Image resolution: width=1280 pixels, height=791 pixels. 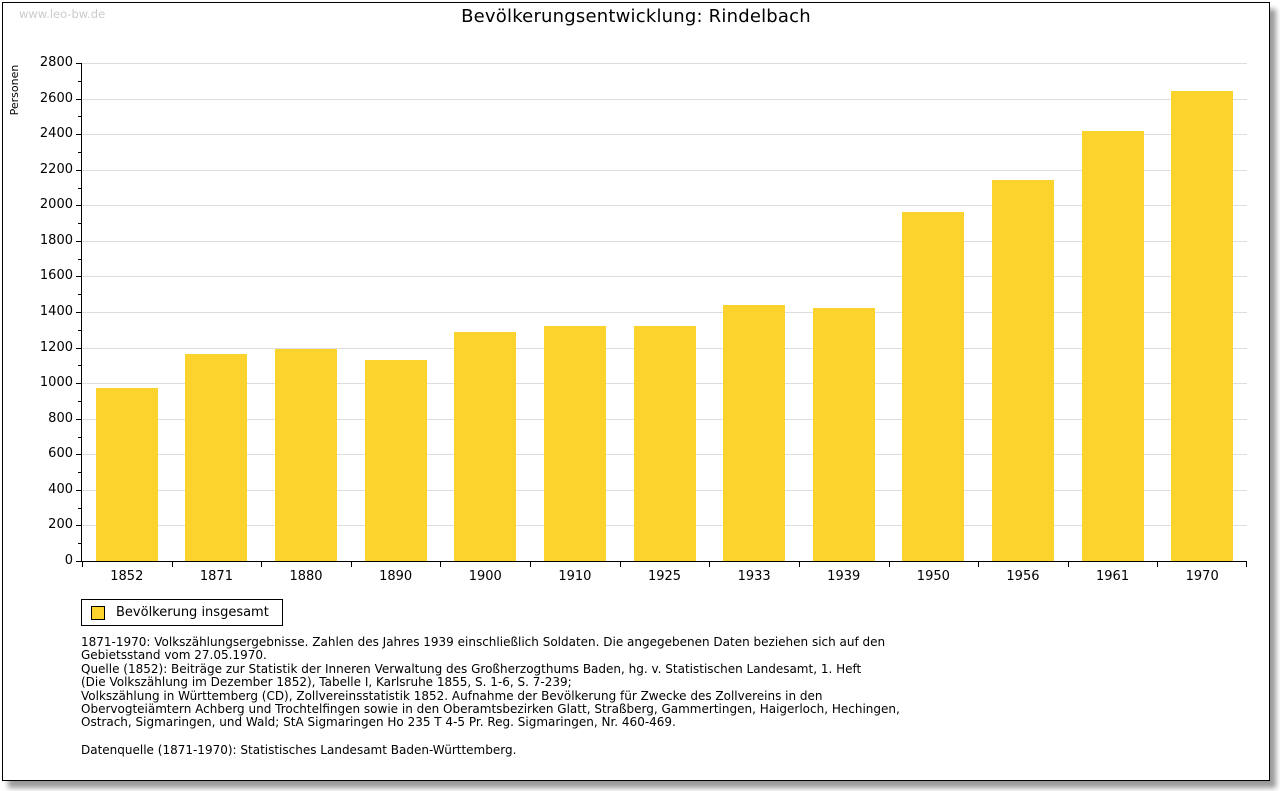 What do you see at coordinates (664, 576) in the screenshot?
I see `x-axis-label: 1925` at bounding box center [664, 576].